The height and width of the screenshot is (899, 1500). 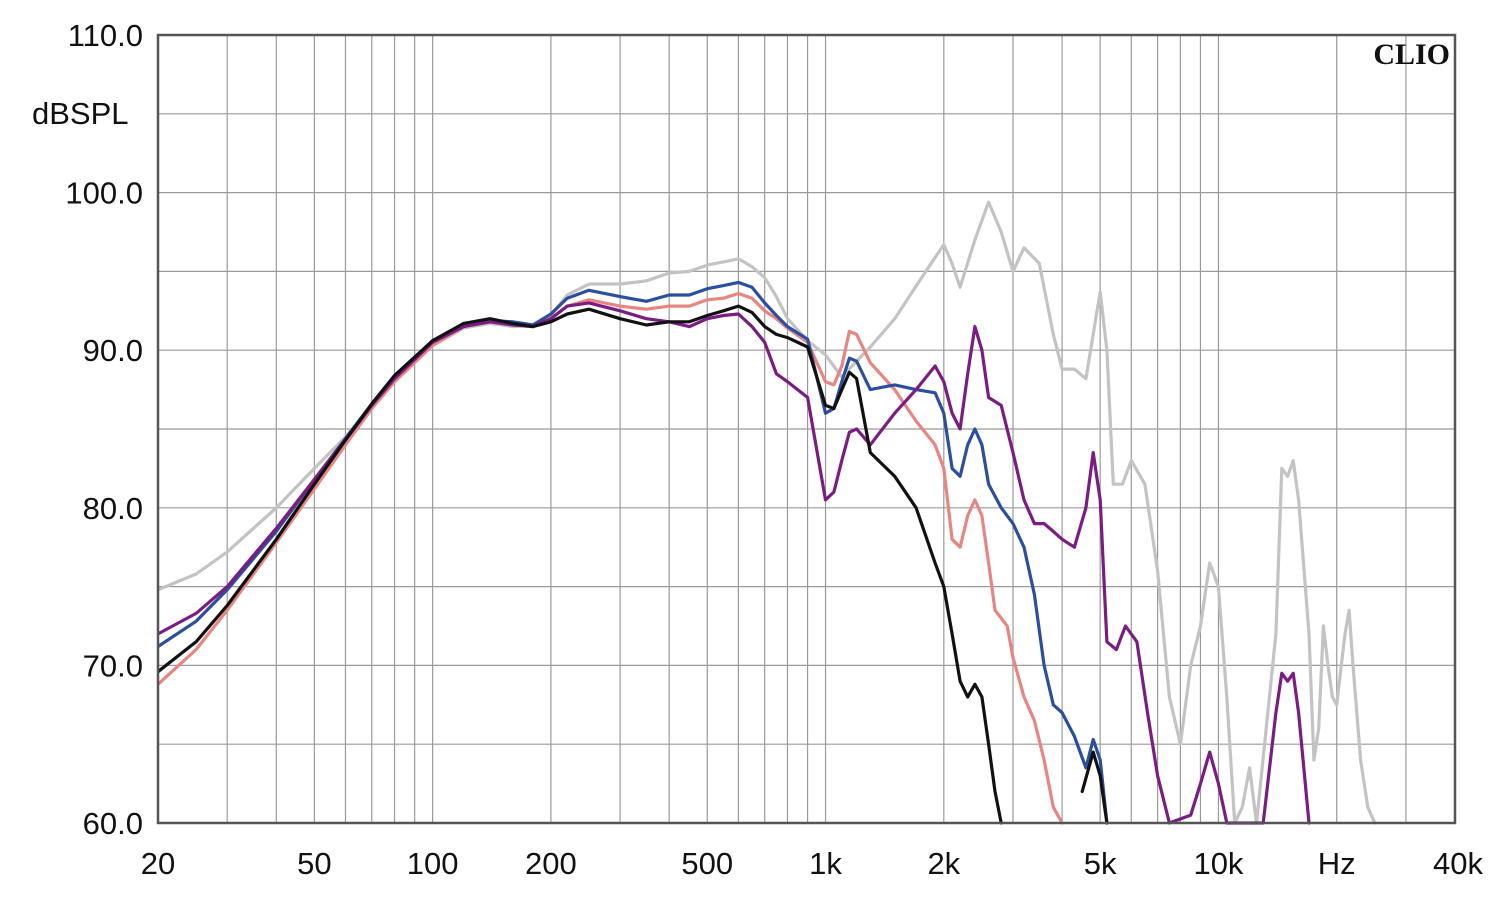 What do you see at coordinates (158, 863) in the screenshot?
I see `x-tick-label: 20` at bounding box center [158, 863].